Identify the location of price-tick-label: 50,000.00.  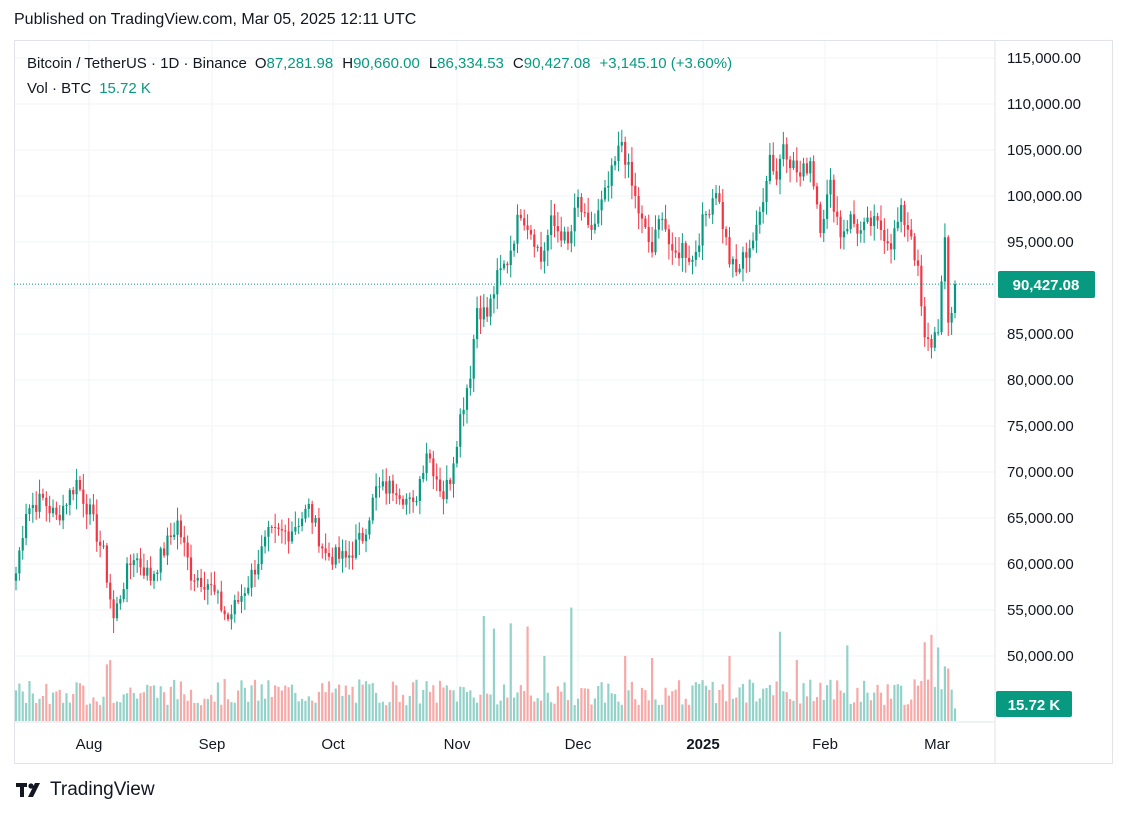
(1040, 656).